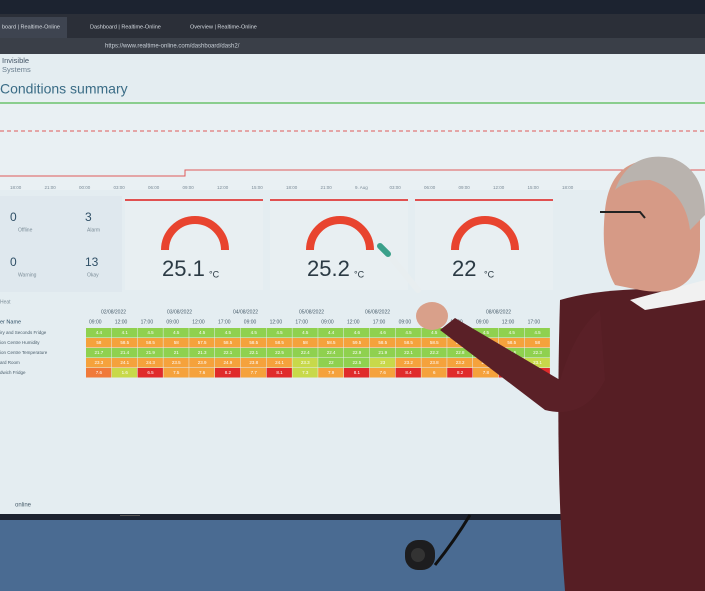 This screenshot has height=591, width=705. What do you see at coordinates (660, 193) in the screenshot?
I see `hair` at bounding box center [660, 193].